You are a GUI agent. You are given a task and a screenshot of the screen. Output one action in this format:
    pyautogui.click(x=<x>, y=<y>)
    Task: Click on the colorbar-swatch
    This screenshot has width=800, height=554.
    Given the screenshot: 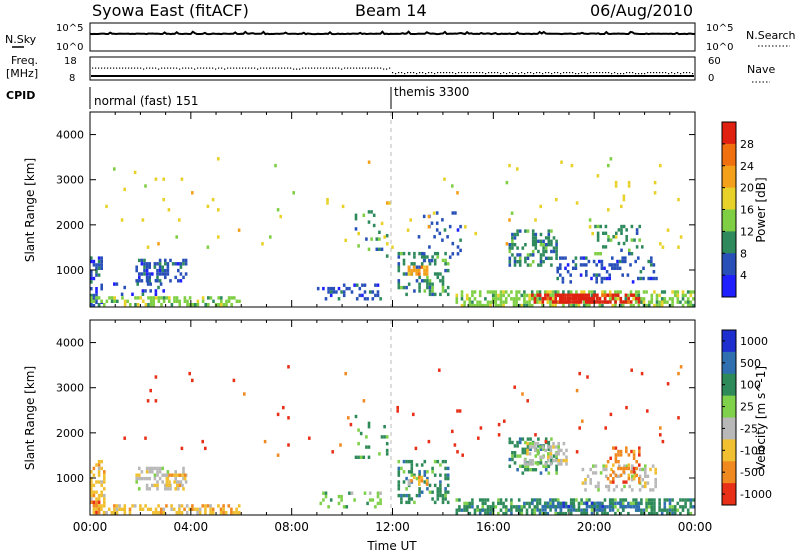 What is the action you would take?
    pyautogui.click(x=729, y=450)
    